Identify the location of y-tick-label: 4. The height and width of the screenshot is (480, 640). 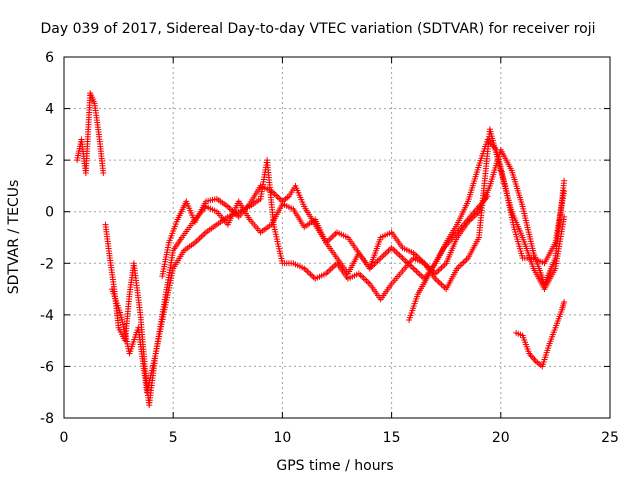
(49, 110).